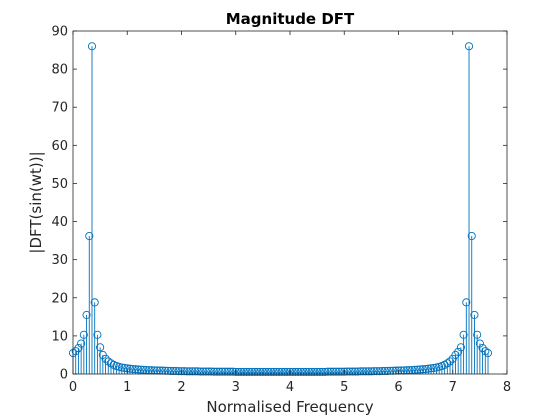  Describe the element at coordinates (59, 298) in the screenshot. I see `y-tick-label: 20` at that location.